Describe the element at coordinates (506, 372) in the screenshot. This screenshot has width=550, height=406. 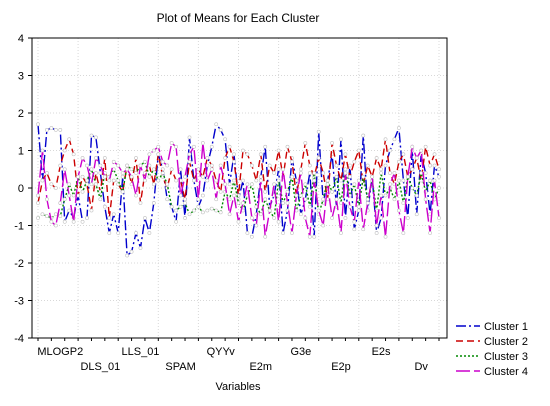
I see `legend-label-cluster-4: Cluster 4` at that location.